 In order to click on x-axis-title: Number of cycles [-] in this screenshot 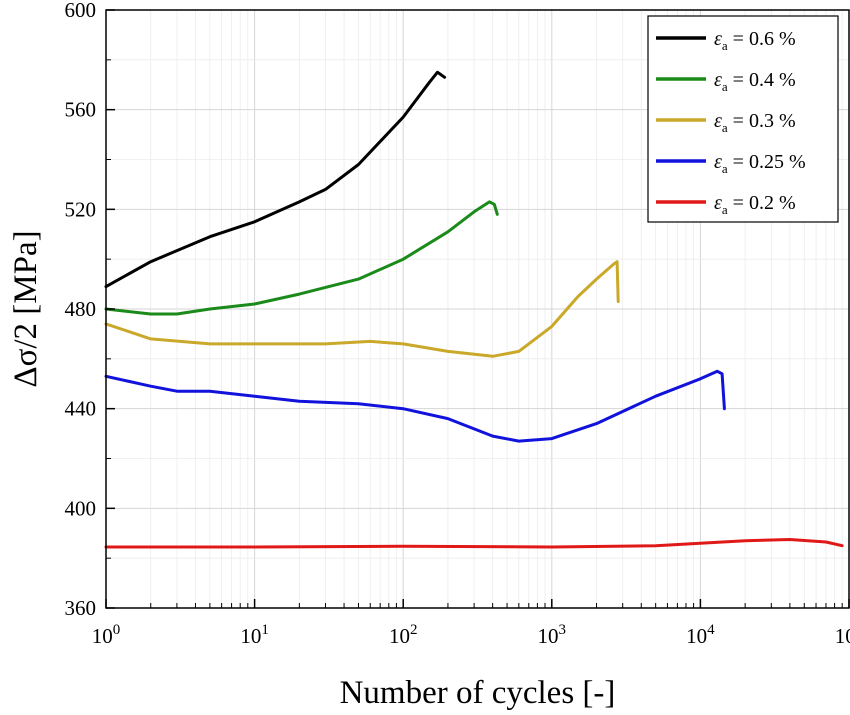, I will do `click(478, 693)`.